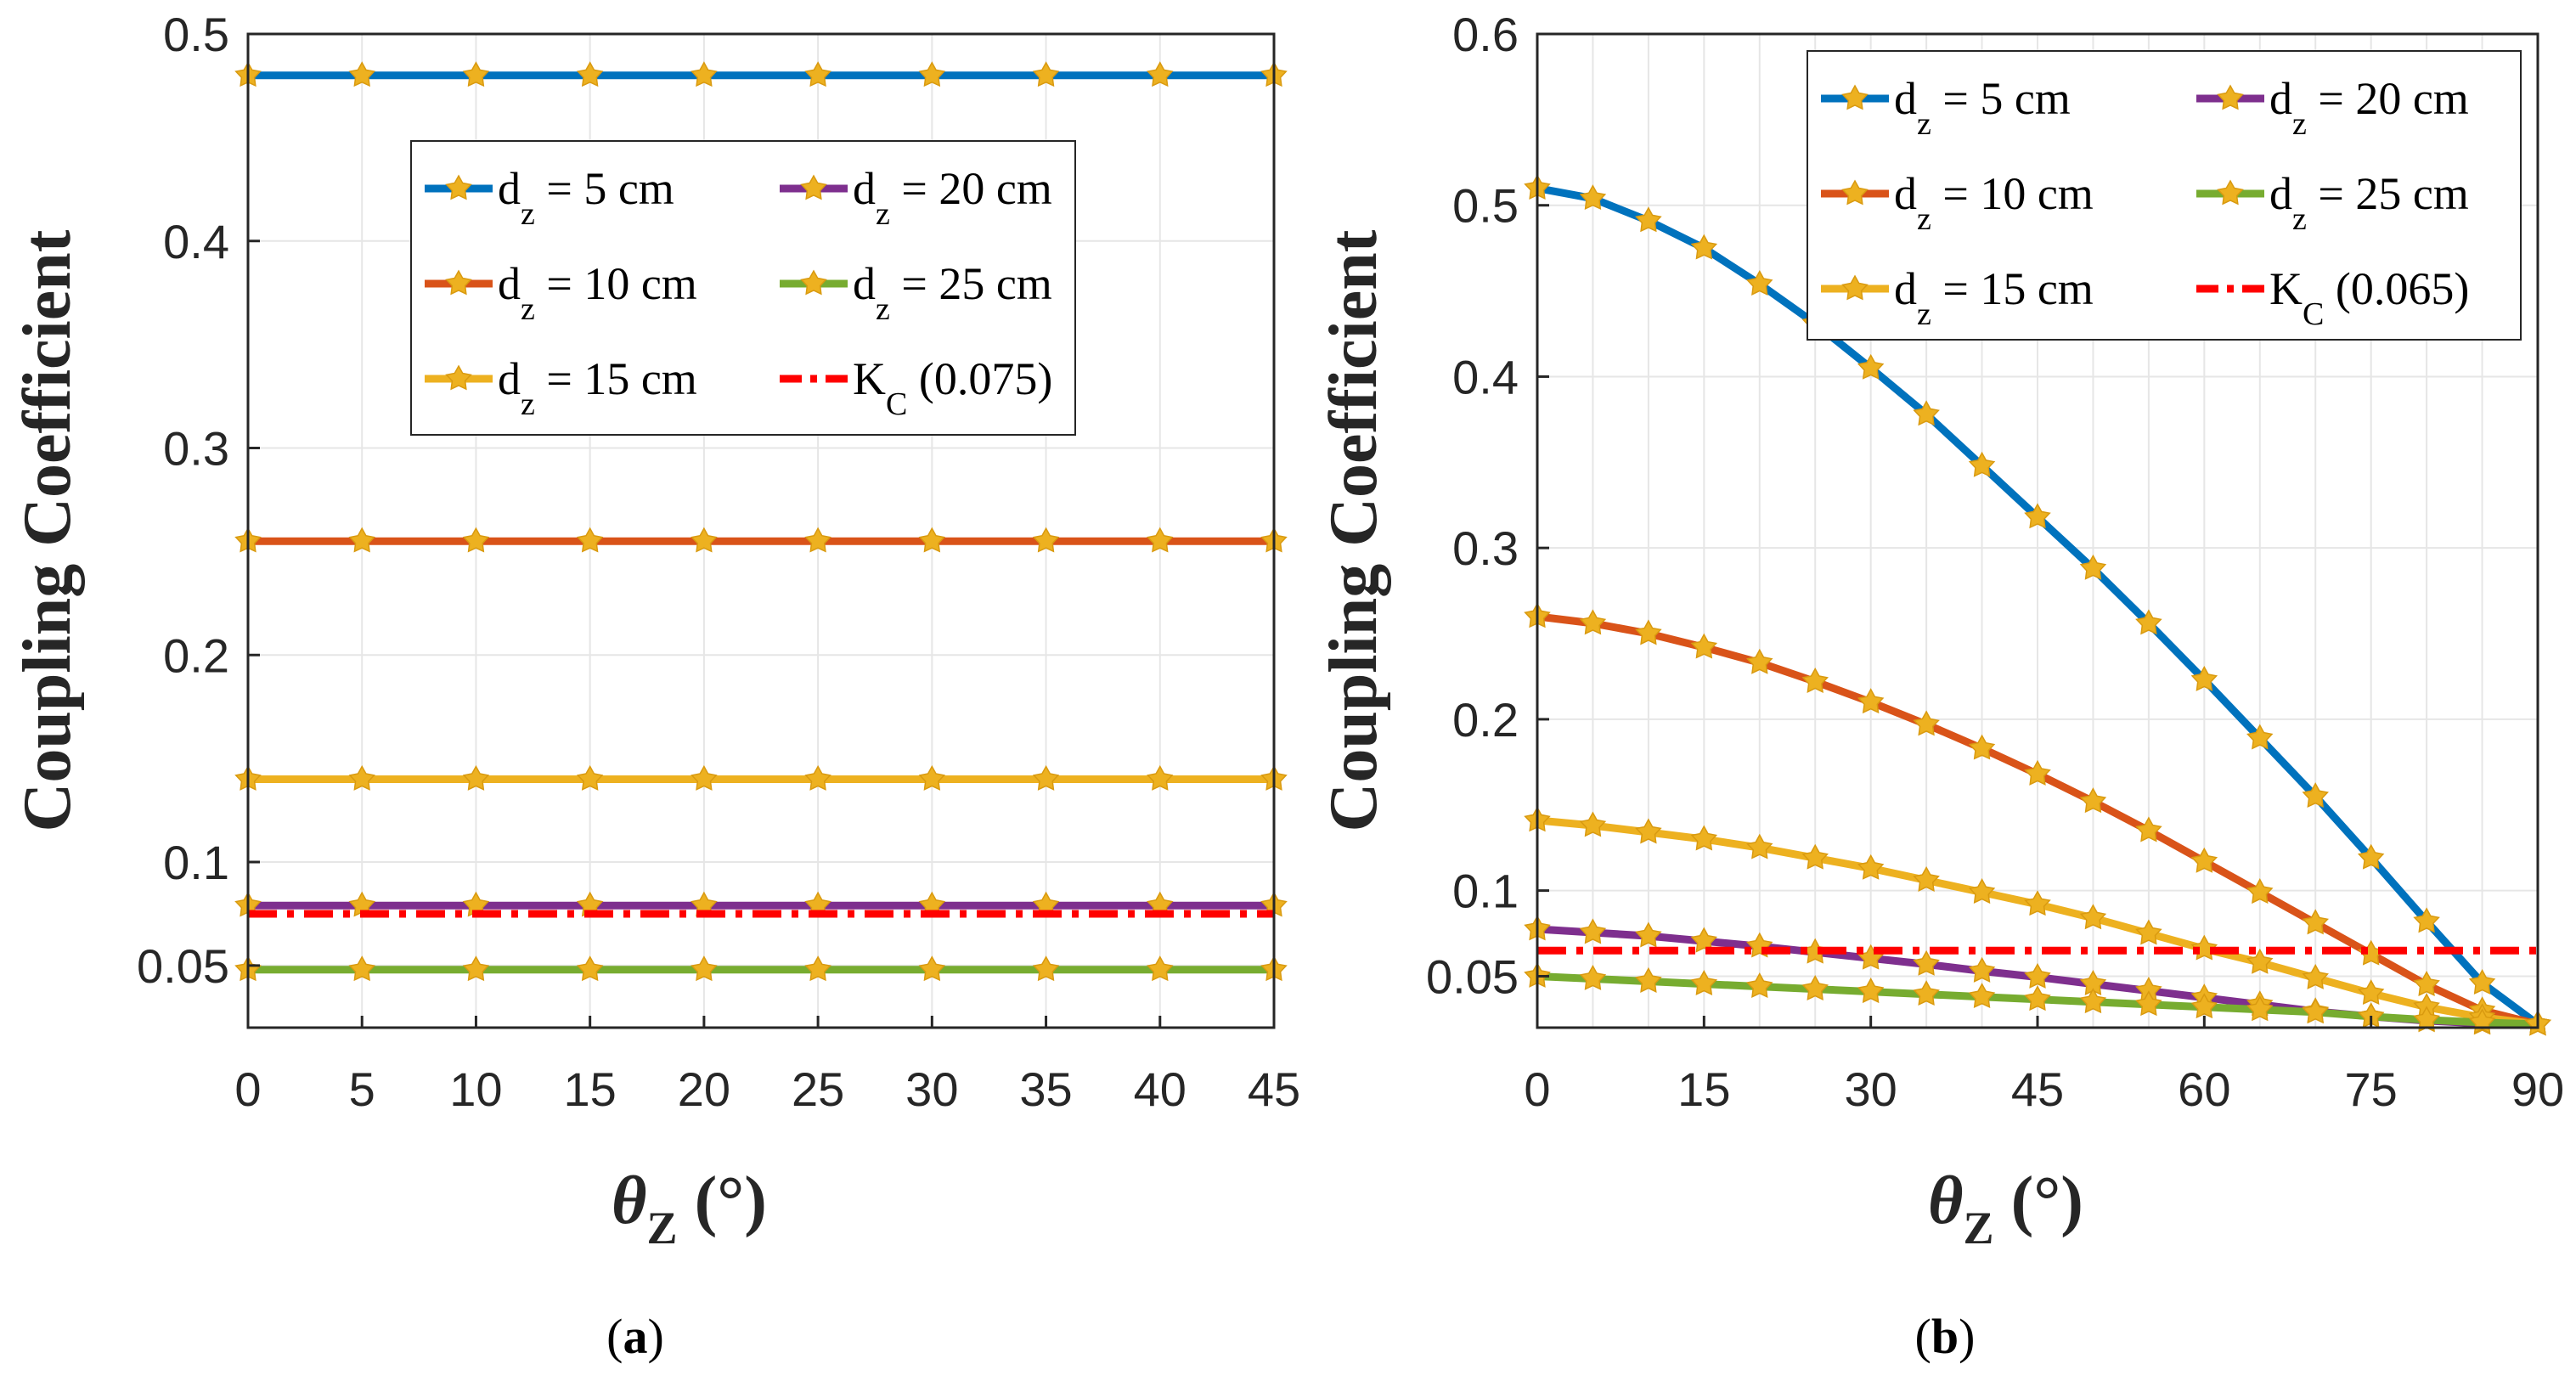 The height and width of the screenshot is (1375, 2576). I want to click on x-tick-label: 20, so click(704, 1089).